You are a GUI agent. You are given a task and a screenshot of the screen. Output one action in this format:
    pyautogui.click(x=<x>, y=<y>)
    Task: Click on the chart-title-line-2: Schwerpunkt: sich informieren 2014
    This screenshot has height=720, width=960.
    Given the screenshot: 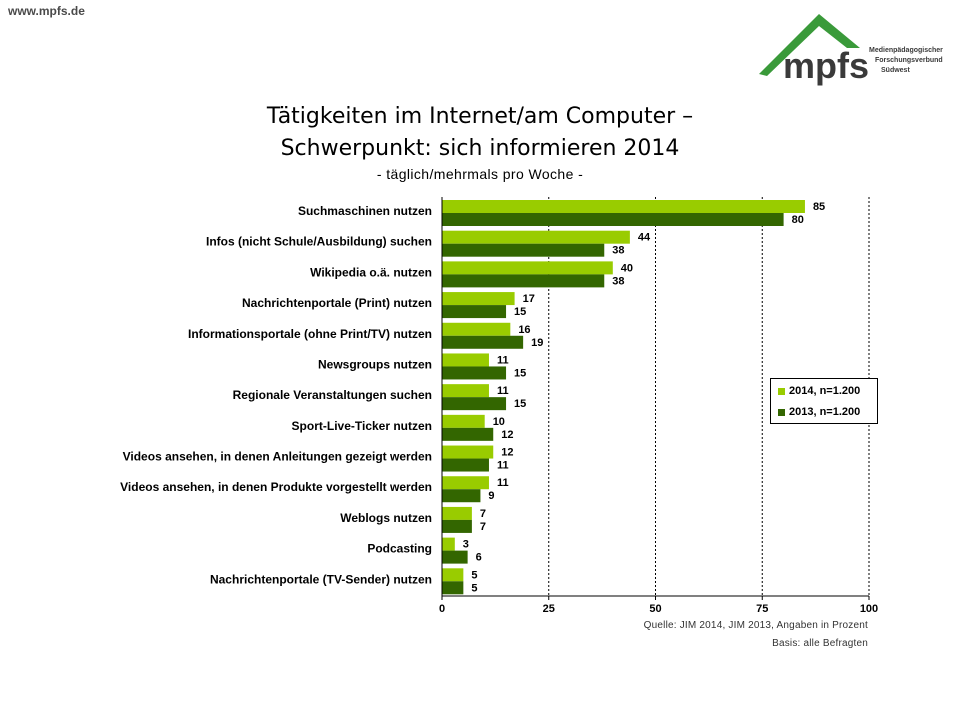 What is the action you would take?
    pyautogui.click(x=480, y=148)
    